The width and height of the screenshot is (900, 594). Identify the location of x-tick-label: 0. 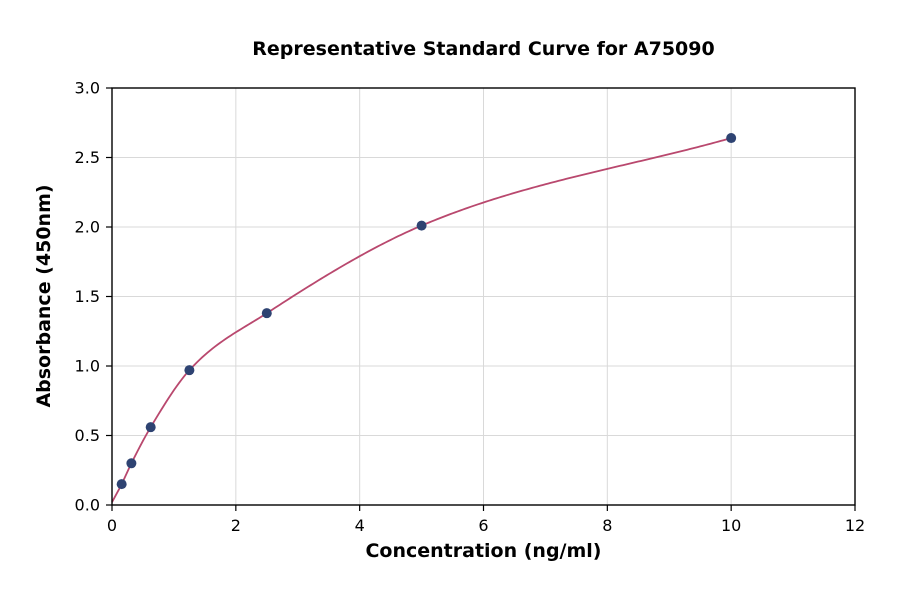
(112, 525).